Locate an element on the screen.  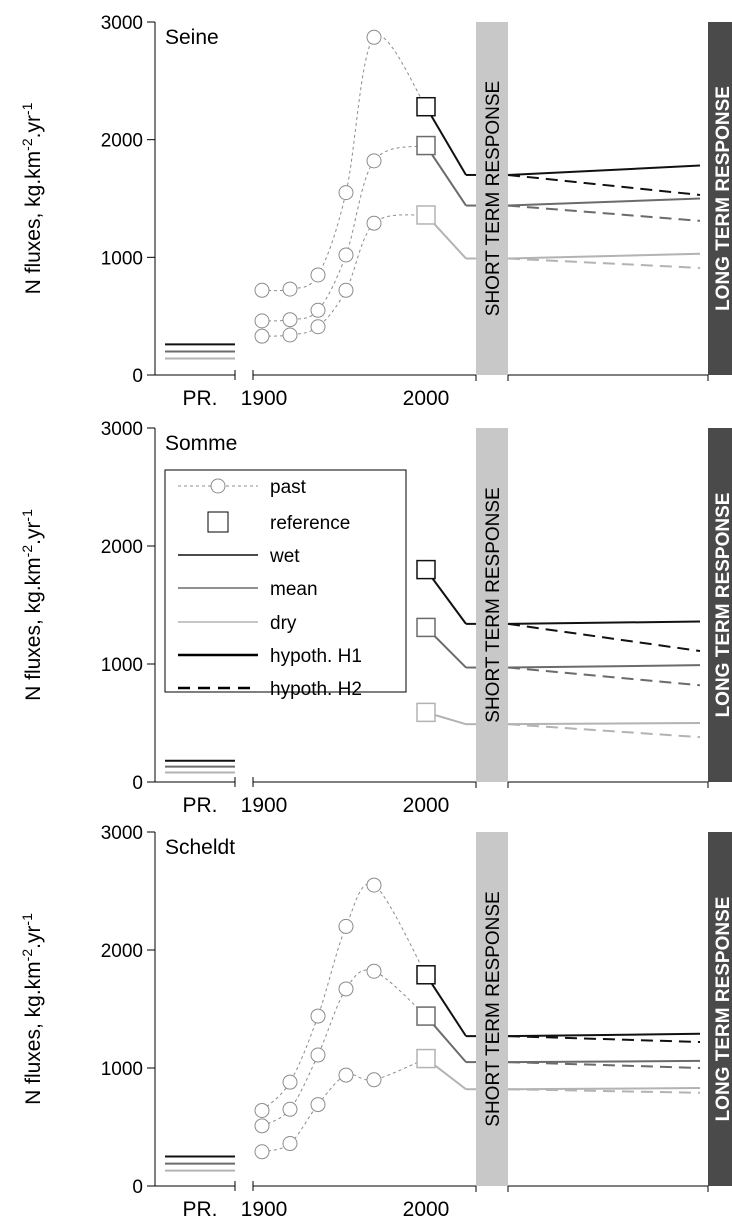
legend-label-dry: dry is located at coordinates (283, 623).